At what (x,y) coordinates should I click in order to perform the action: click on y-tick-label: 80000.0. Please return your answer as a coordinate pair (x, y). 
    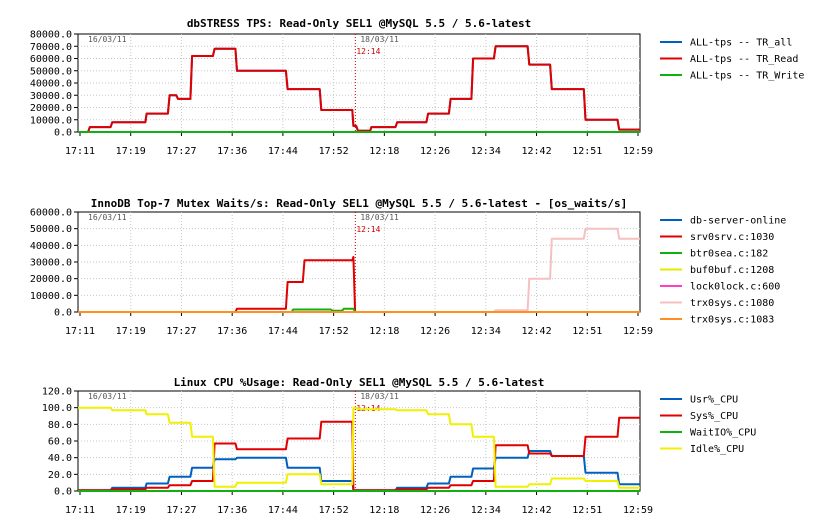
    Looking at the image, I should click on (51, 35).